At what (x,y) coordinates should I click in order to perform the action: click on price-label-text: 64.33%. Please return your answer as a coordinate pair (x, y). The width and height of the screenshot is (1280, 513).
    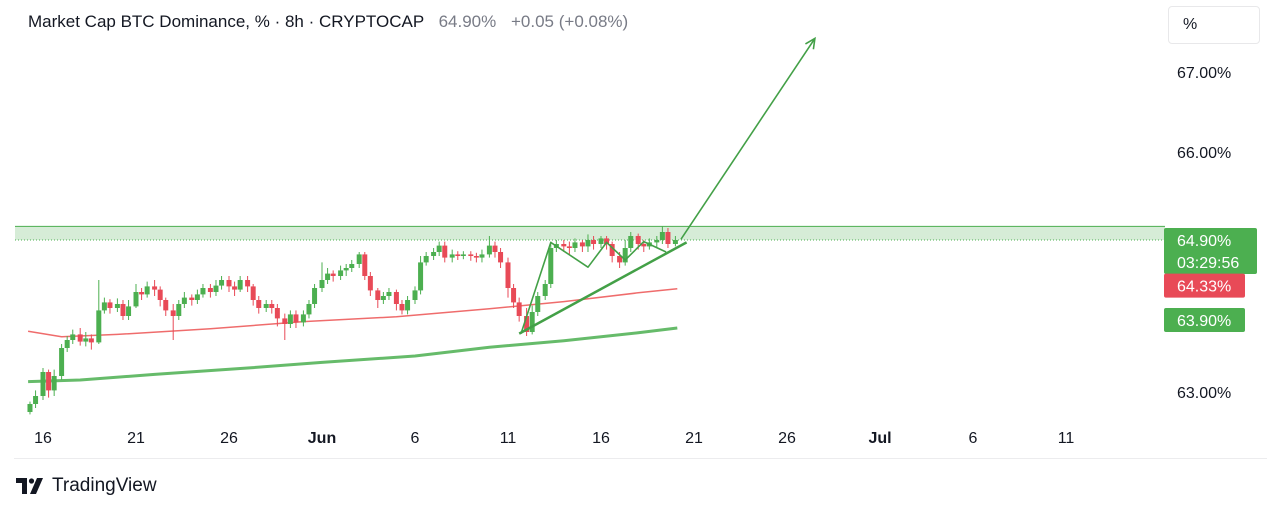
    Looking at the image, I should click on (1204, 287).